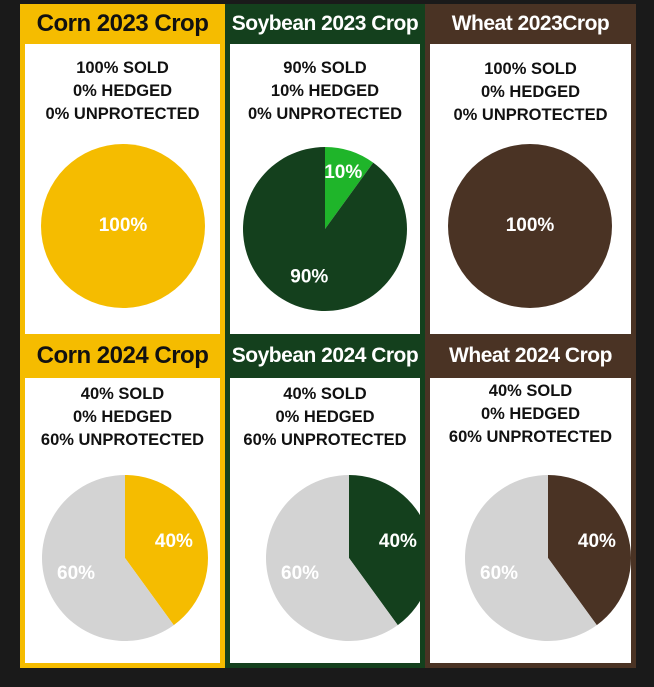 The image size is (654, 687). What do you see at coordinates (309, 276) in the screenshot?
I see `pie-slice-label: 90%` at bounding box center [309, 276].